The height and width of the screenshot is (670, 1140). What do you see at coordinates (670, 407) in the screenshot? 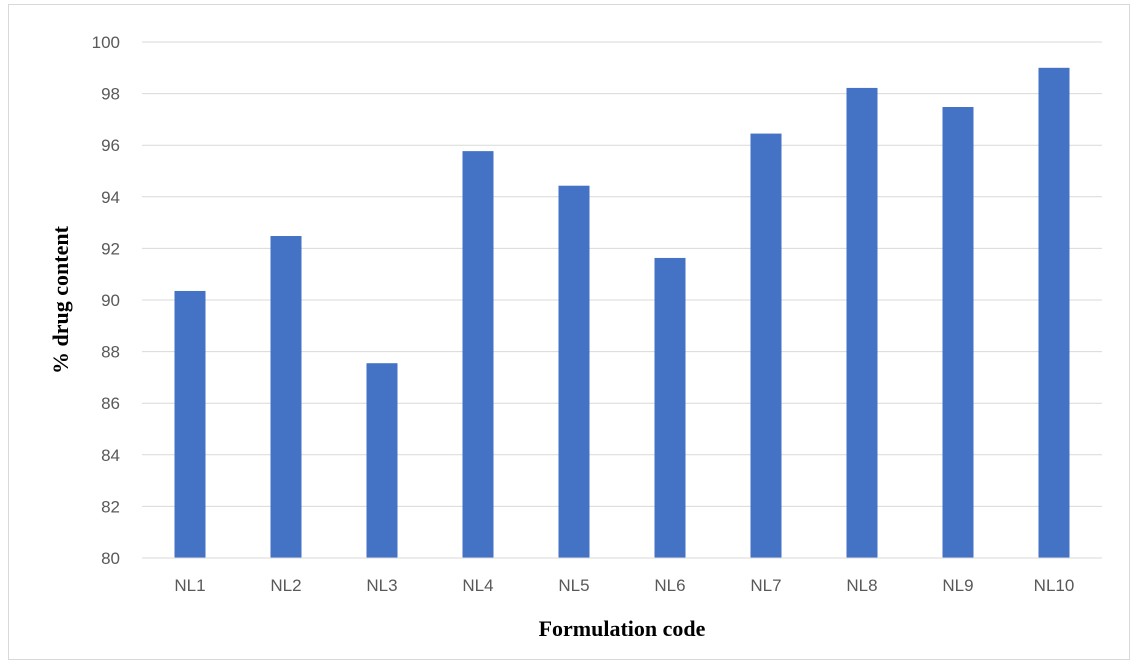
I see `bar-nl6` at bounding box center [670, 407].